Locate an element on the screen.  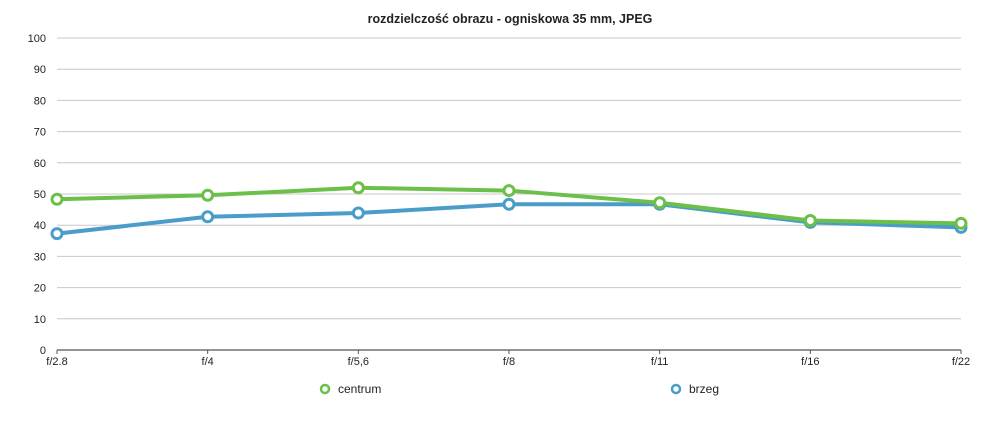
y-tick-label: 0 is located at coordinates (43, 351).